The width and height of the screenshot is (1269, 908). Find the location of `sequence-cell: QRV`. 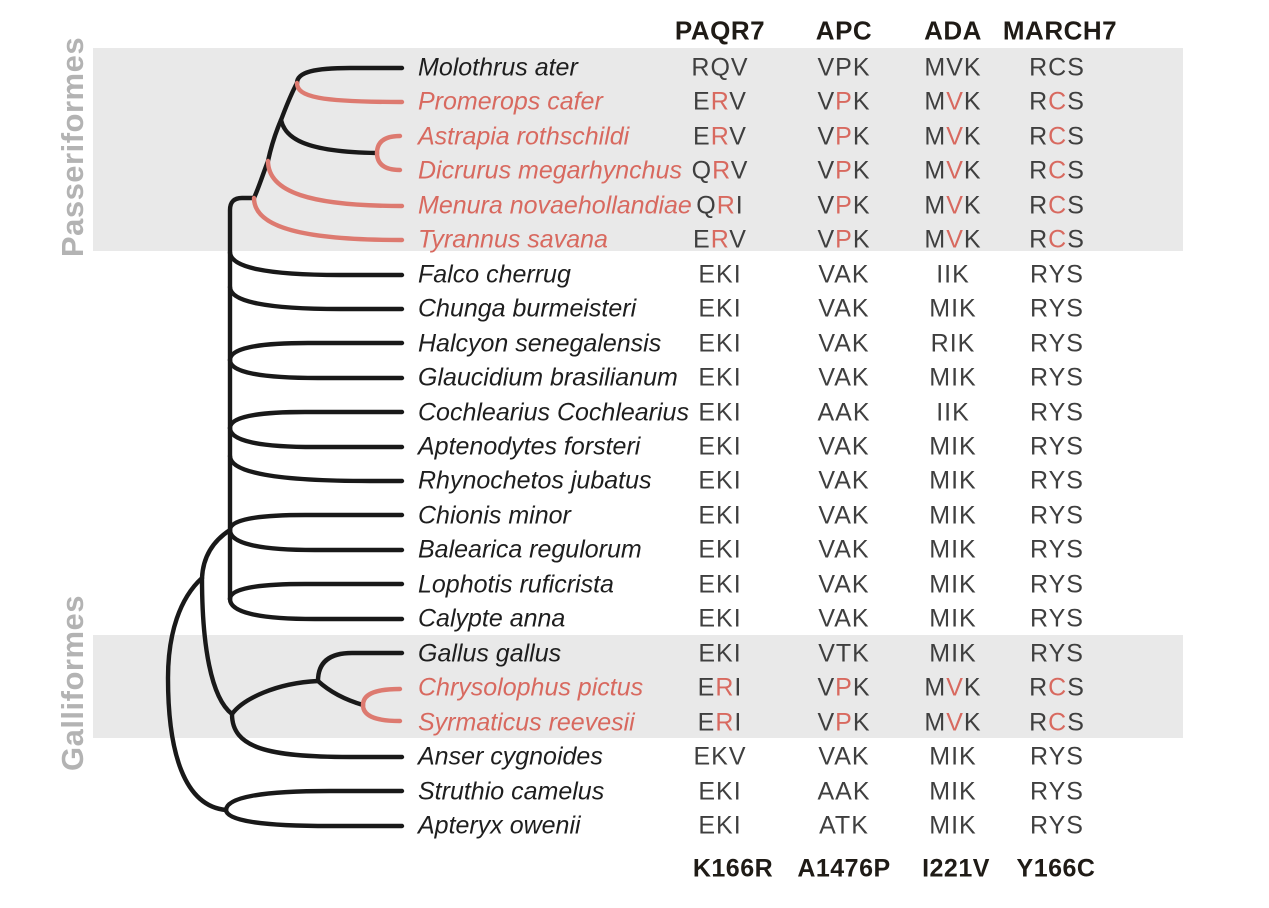

sequence-cell: QRV is located at coordinates (720, 170).